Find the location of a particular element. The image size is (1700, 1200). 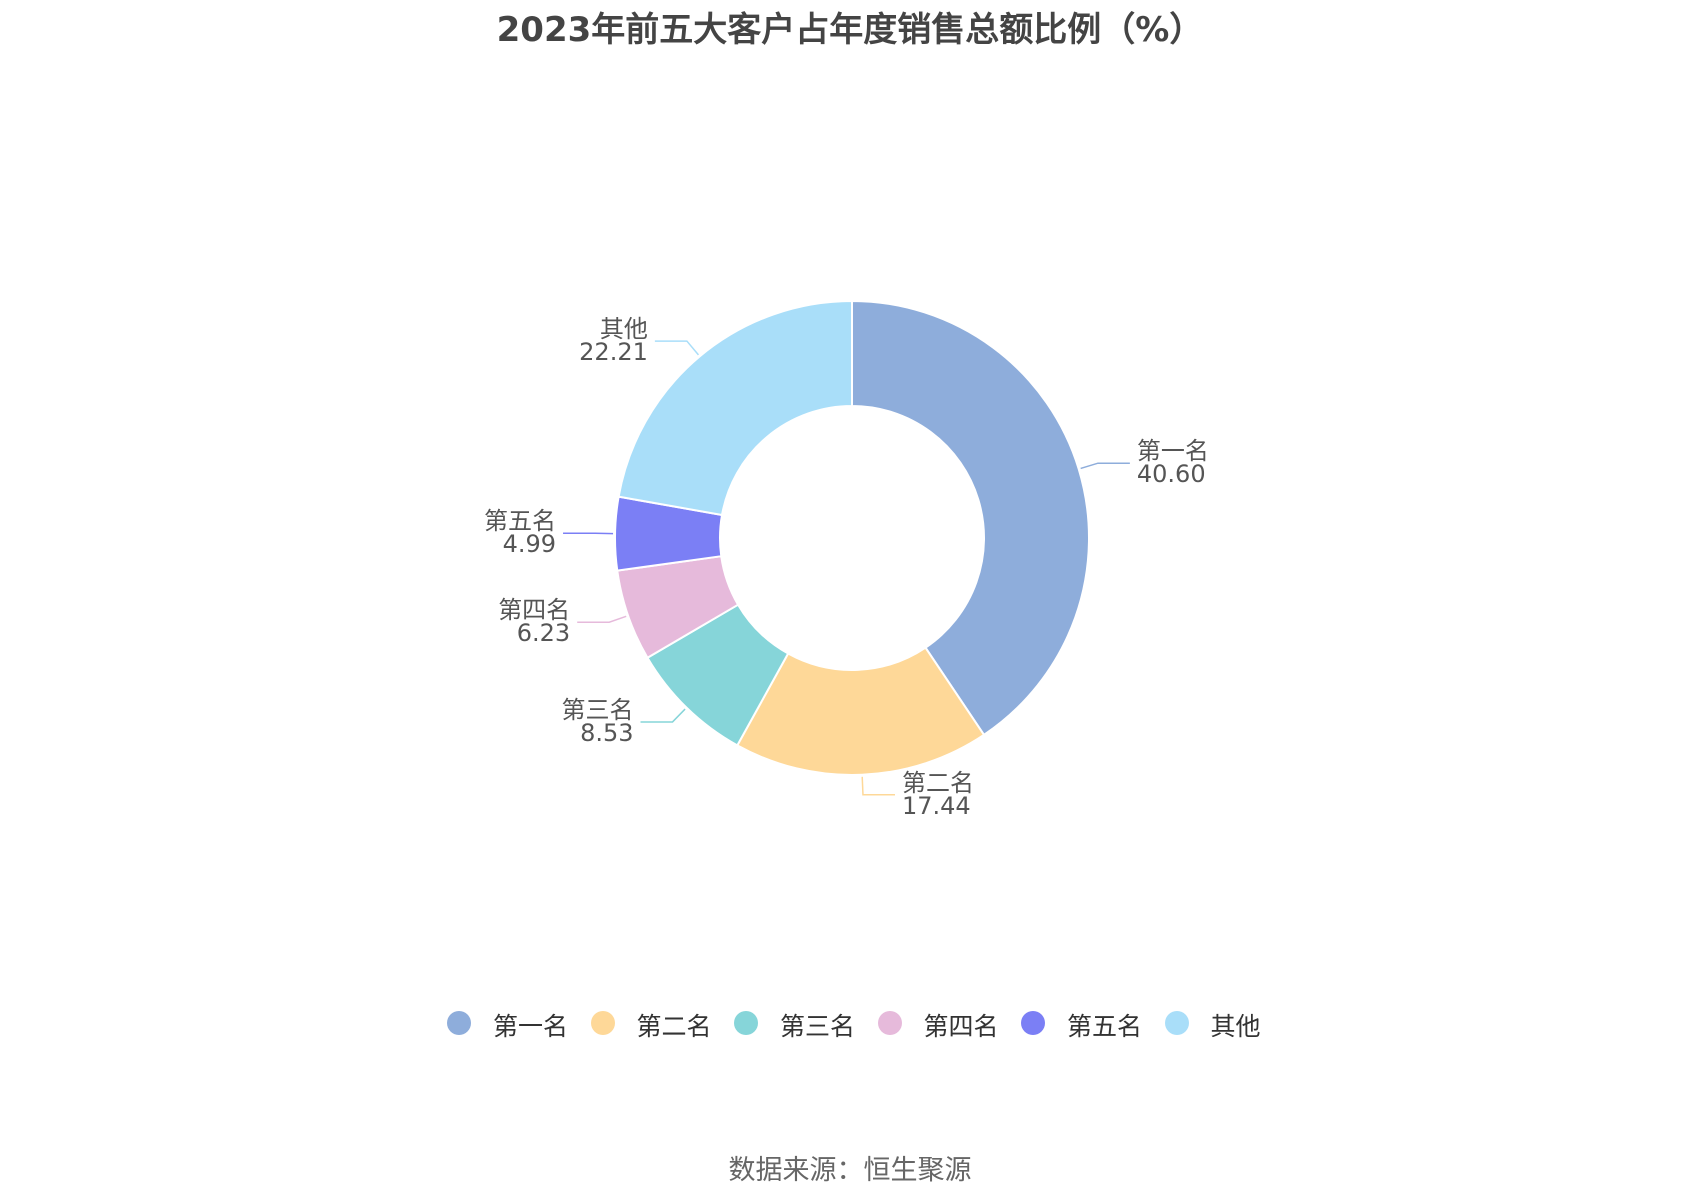

chart-title: 2023年前五大客户占年度销售总额比例（%） is located at coordinates (850, 30).